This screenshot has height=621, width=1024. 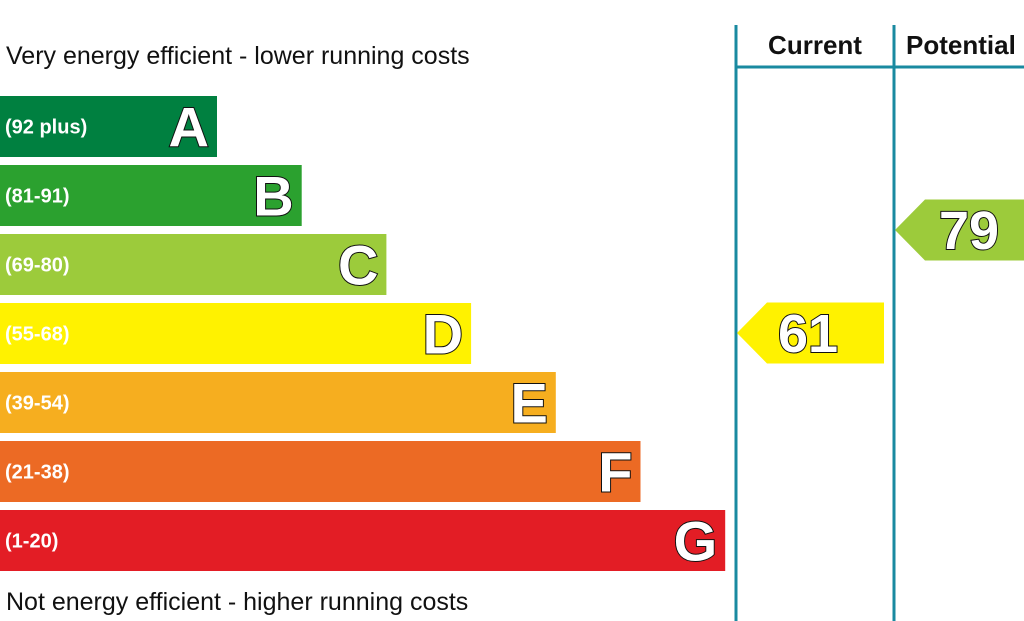 I want to click on band-g-letter: G, so click(x=696, y=541).